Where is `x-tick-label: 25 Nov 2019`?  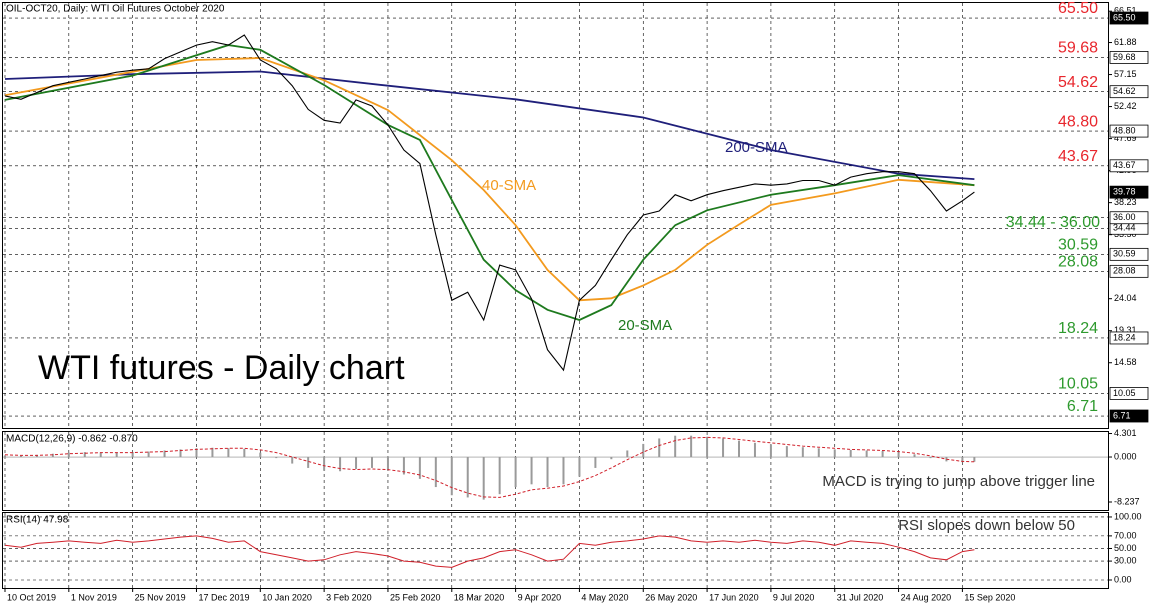
x-tick-label: 25 Nov 2019 is located at coordinates (160, 597).